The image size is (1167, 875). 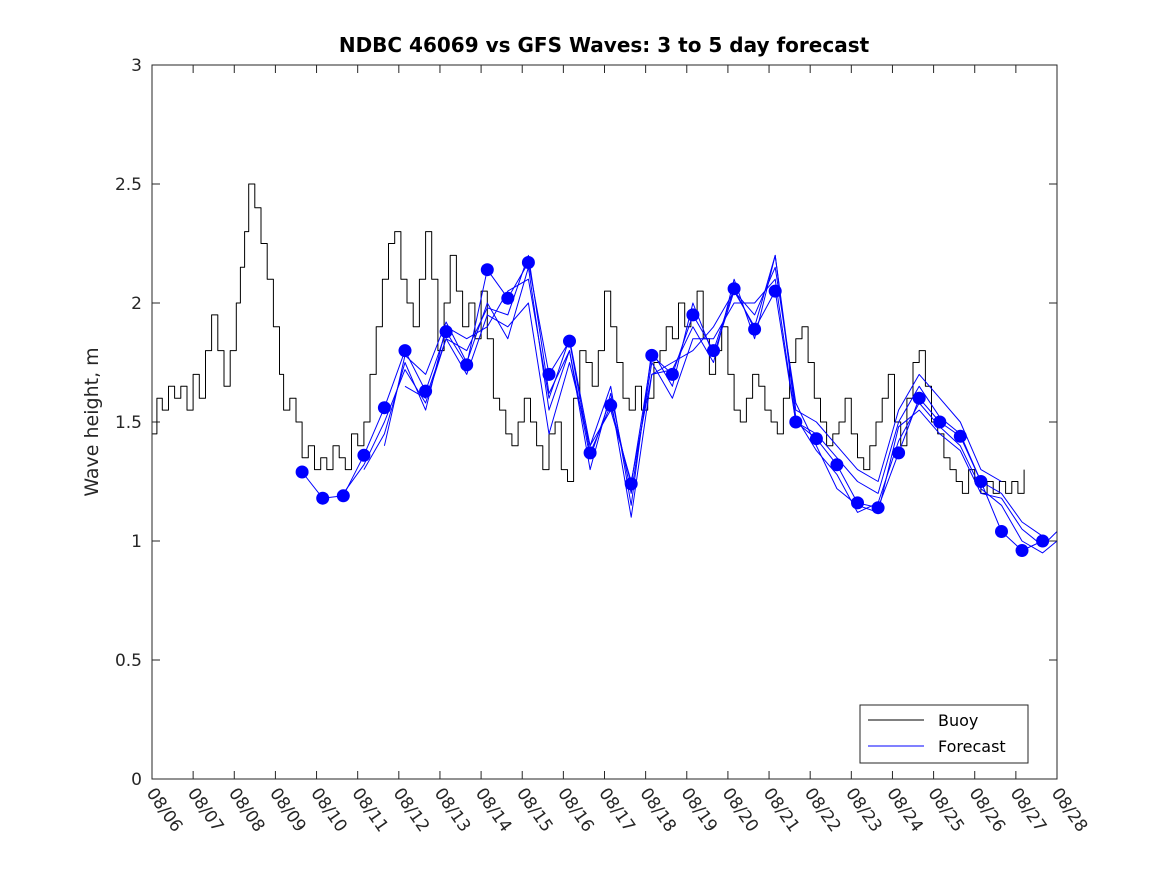 I want to click on y-tick-label: 1, so click(x=136, y=542).